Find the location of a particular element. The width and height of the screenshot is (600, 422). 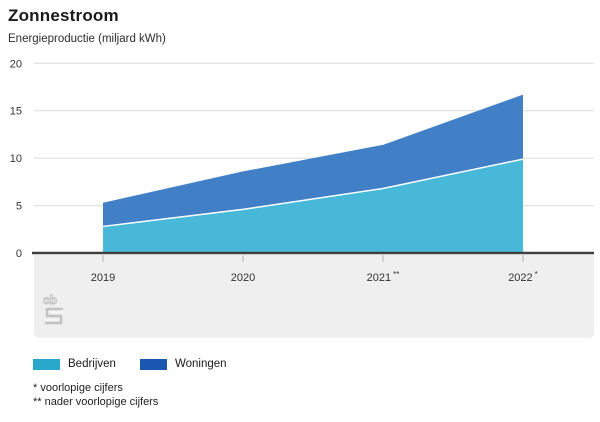

woningen-label: Woningen is located at coordinates (200, 364).